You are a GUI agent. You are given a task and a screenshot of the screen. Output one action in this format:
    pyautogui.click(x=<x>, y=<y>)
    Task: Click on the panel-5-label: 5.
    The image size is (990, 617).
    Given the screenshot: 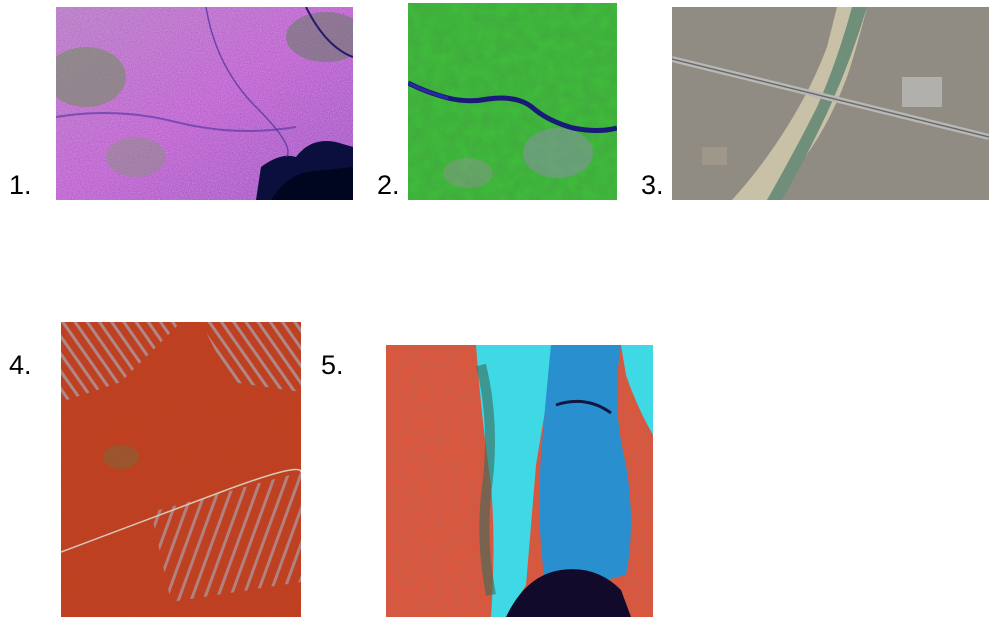 What is the action you would take?
    pyautogui.click(x=332, y=365)
    